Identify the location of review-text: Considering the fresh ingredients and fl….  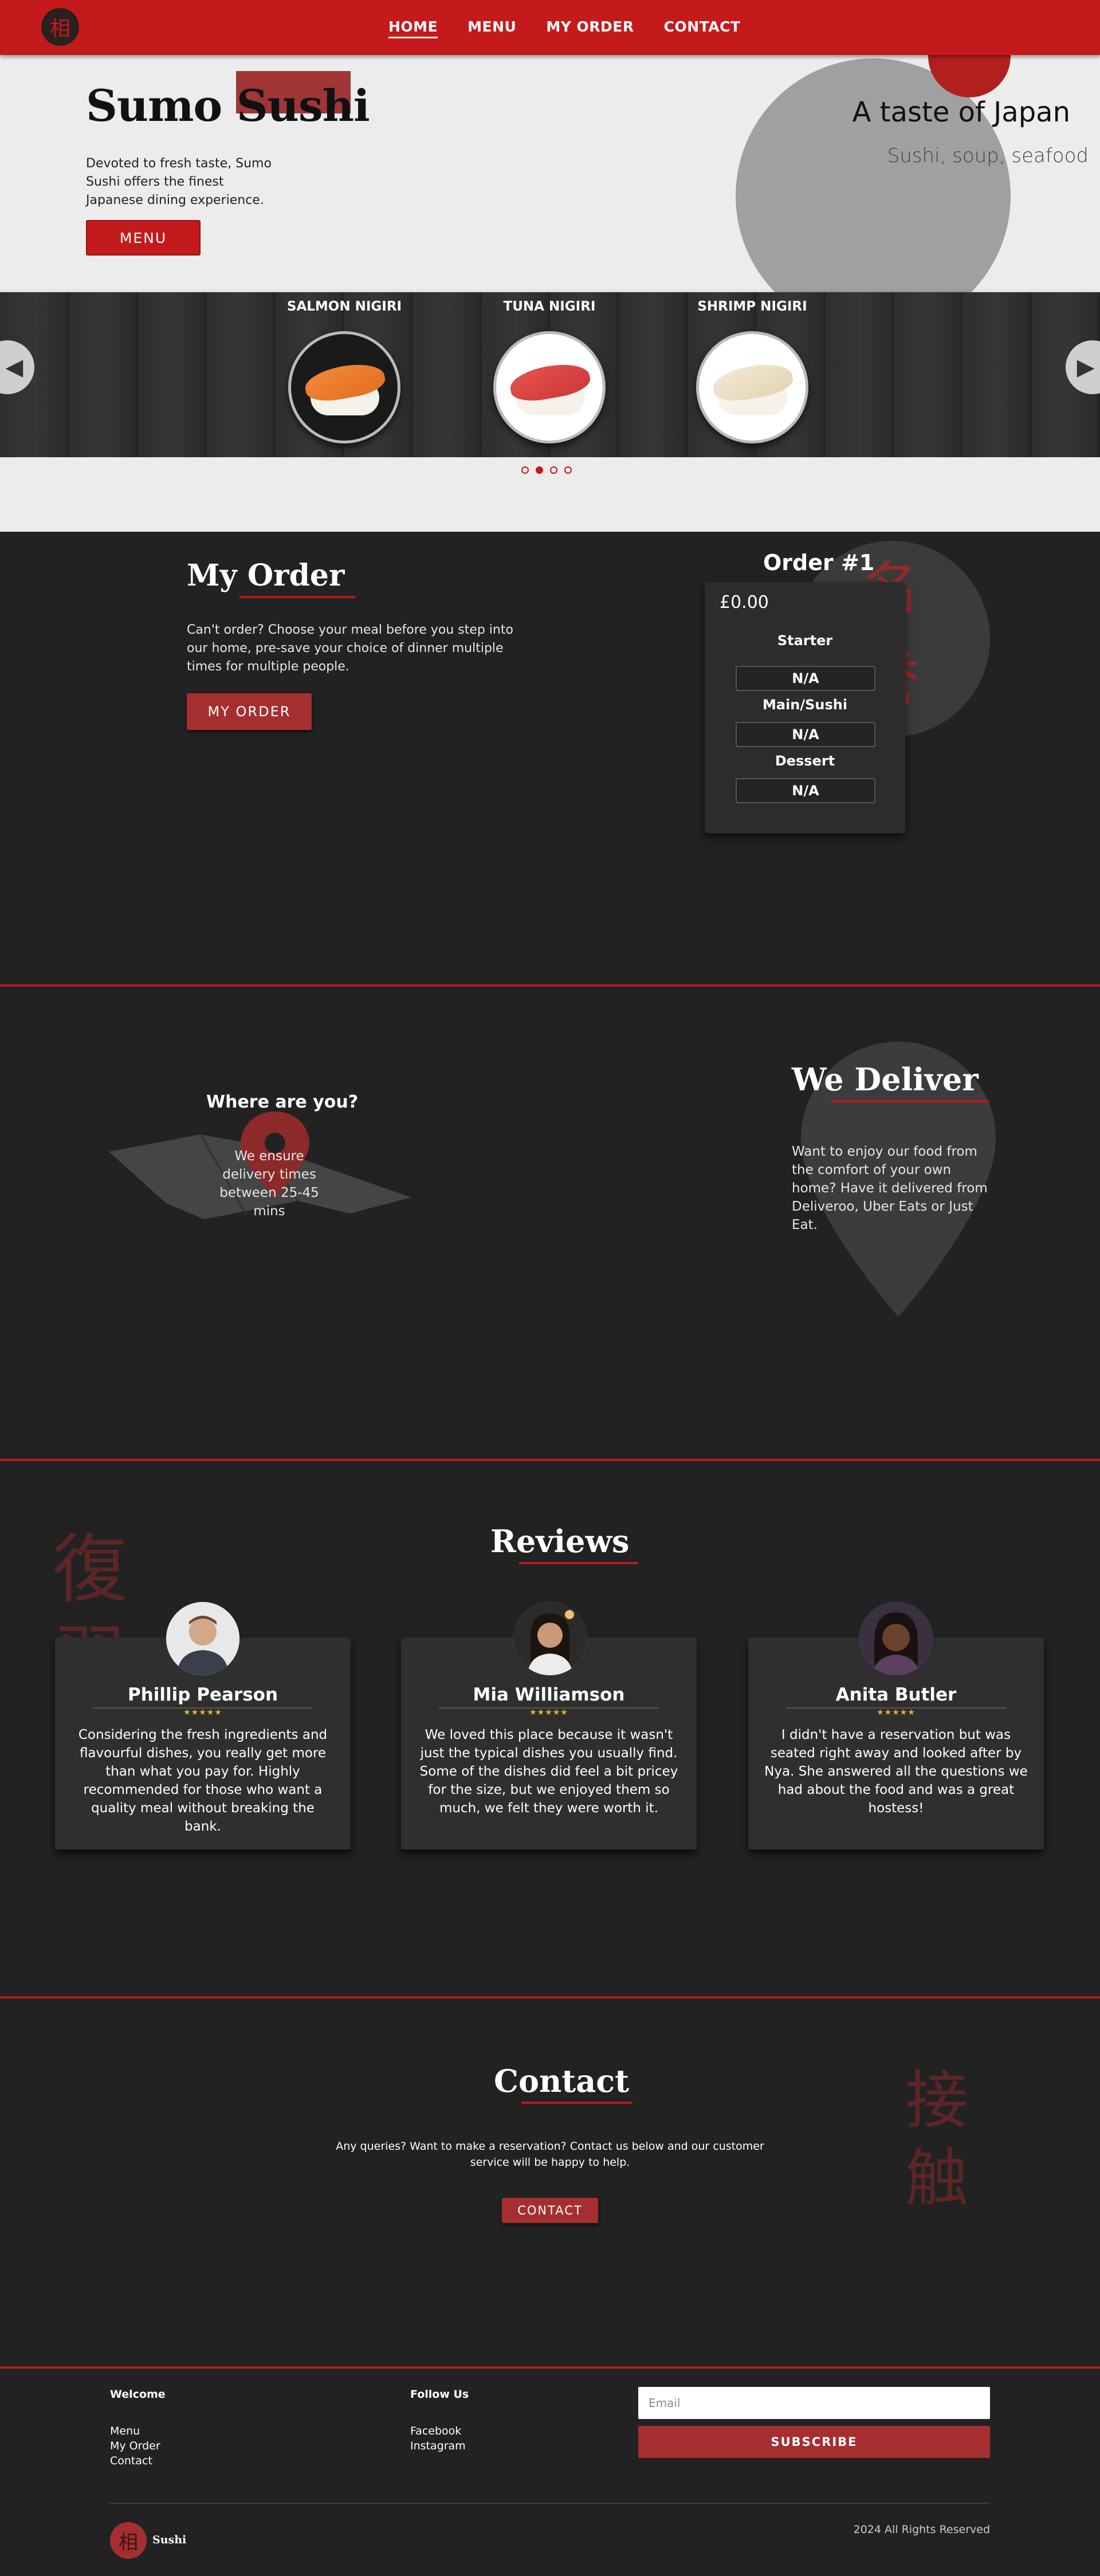
(203, 1781).